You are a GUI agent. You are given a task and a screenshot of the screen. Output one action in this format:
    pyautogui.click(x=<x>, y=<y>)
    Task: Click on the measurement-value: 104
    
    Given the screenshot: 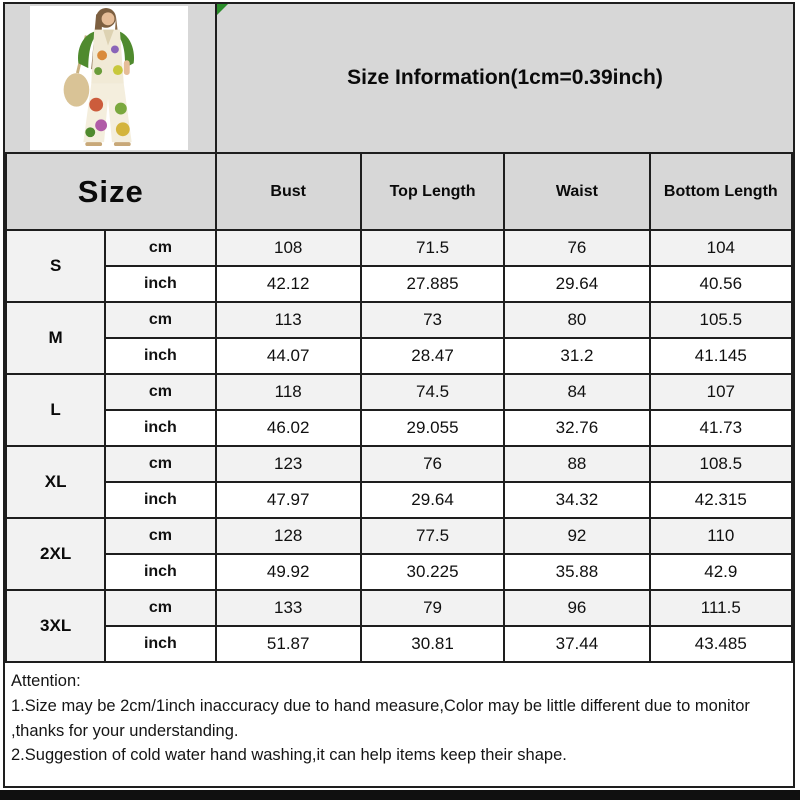 What is the action you would take?
    pyautogui.click(x=721, y=248)
    